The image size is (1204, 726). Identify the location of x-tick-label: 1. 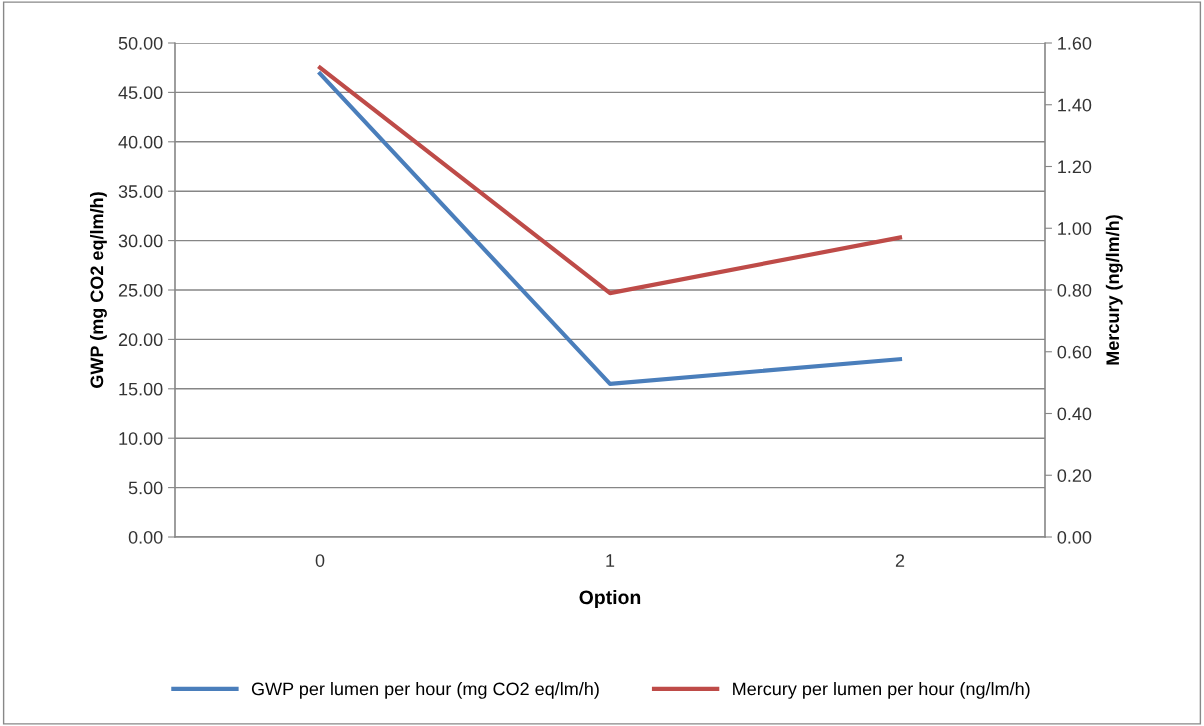
(610, 560).